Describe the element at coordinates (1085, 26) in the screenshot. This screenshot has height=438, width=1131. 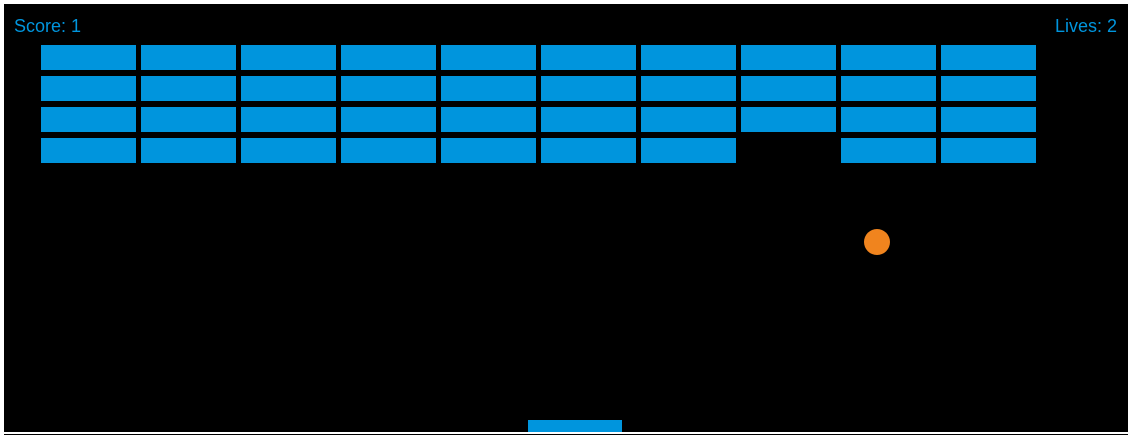
I see `lives-display: Lives: 2` at that location.